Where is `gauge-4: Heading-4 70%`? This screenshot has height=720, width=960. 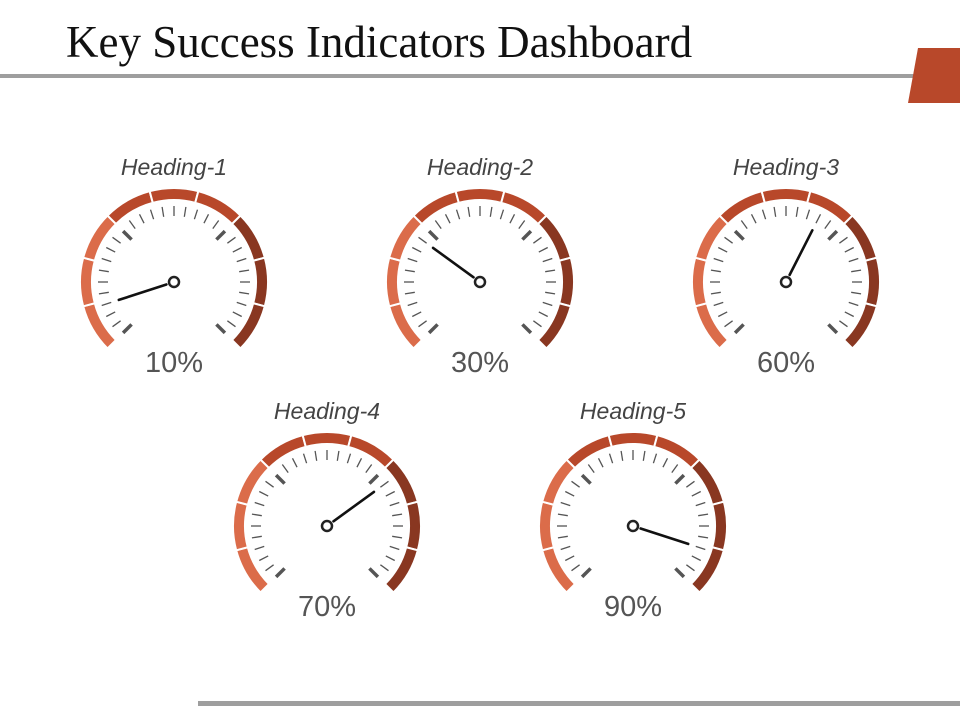
gauge-4: Heading-4 70% is located at coordinates (327, 510).